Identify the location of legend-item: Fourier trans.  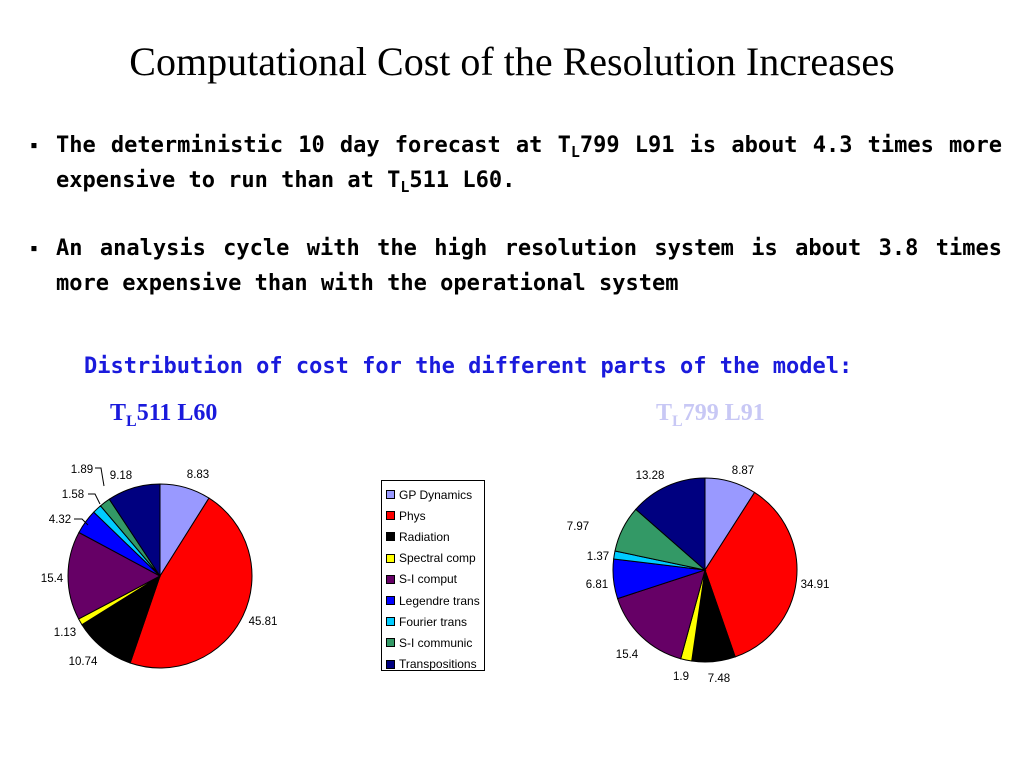
(435, 621).